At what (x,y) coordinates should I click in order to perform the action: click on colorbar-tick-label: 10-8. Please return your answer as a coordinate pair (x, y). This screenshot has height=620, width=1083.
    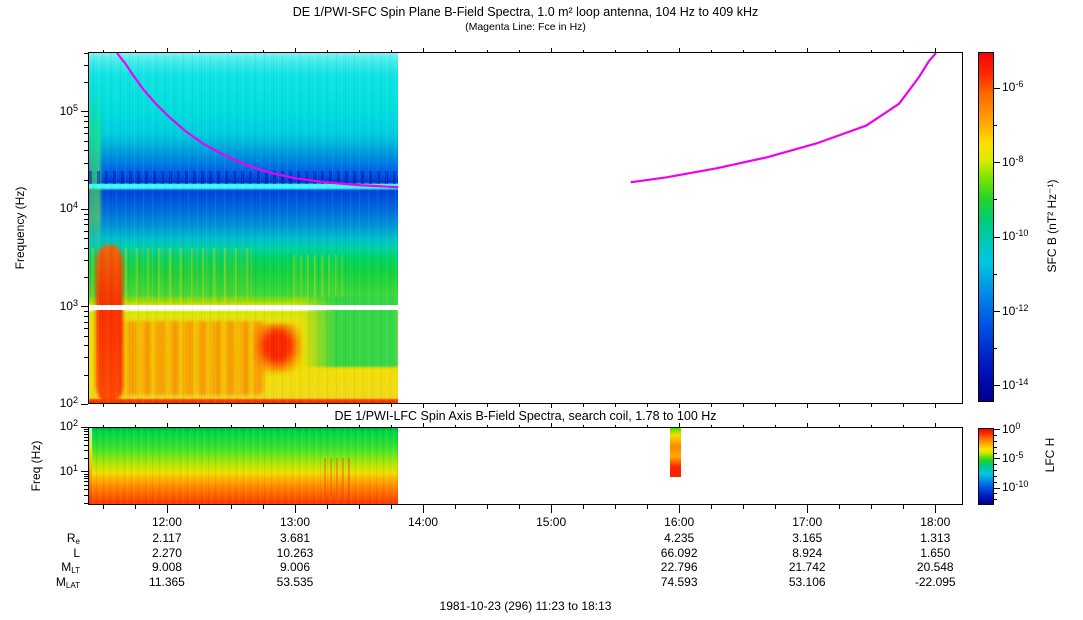
    Looking at the image, I should click on (1013, 161).